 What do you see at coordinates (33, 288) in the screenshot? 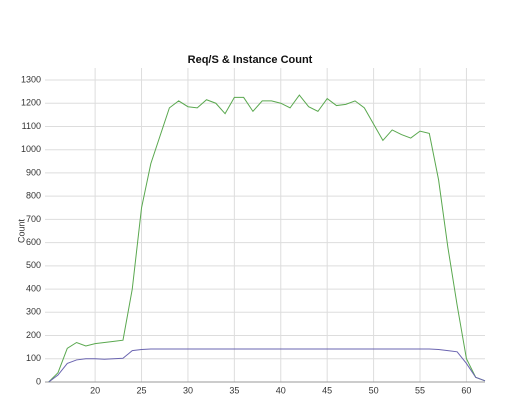
I see `y-tick-label: 400` at bounding box center [33, 288].